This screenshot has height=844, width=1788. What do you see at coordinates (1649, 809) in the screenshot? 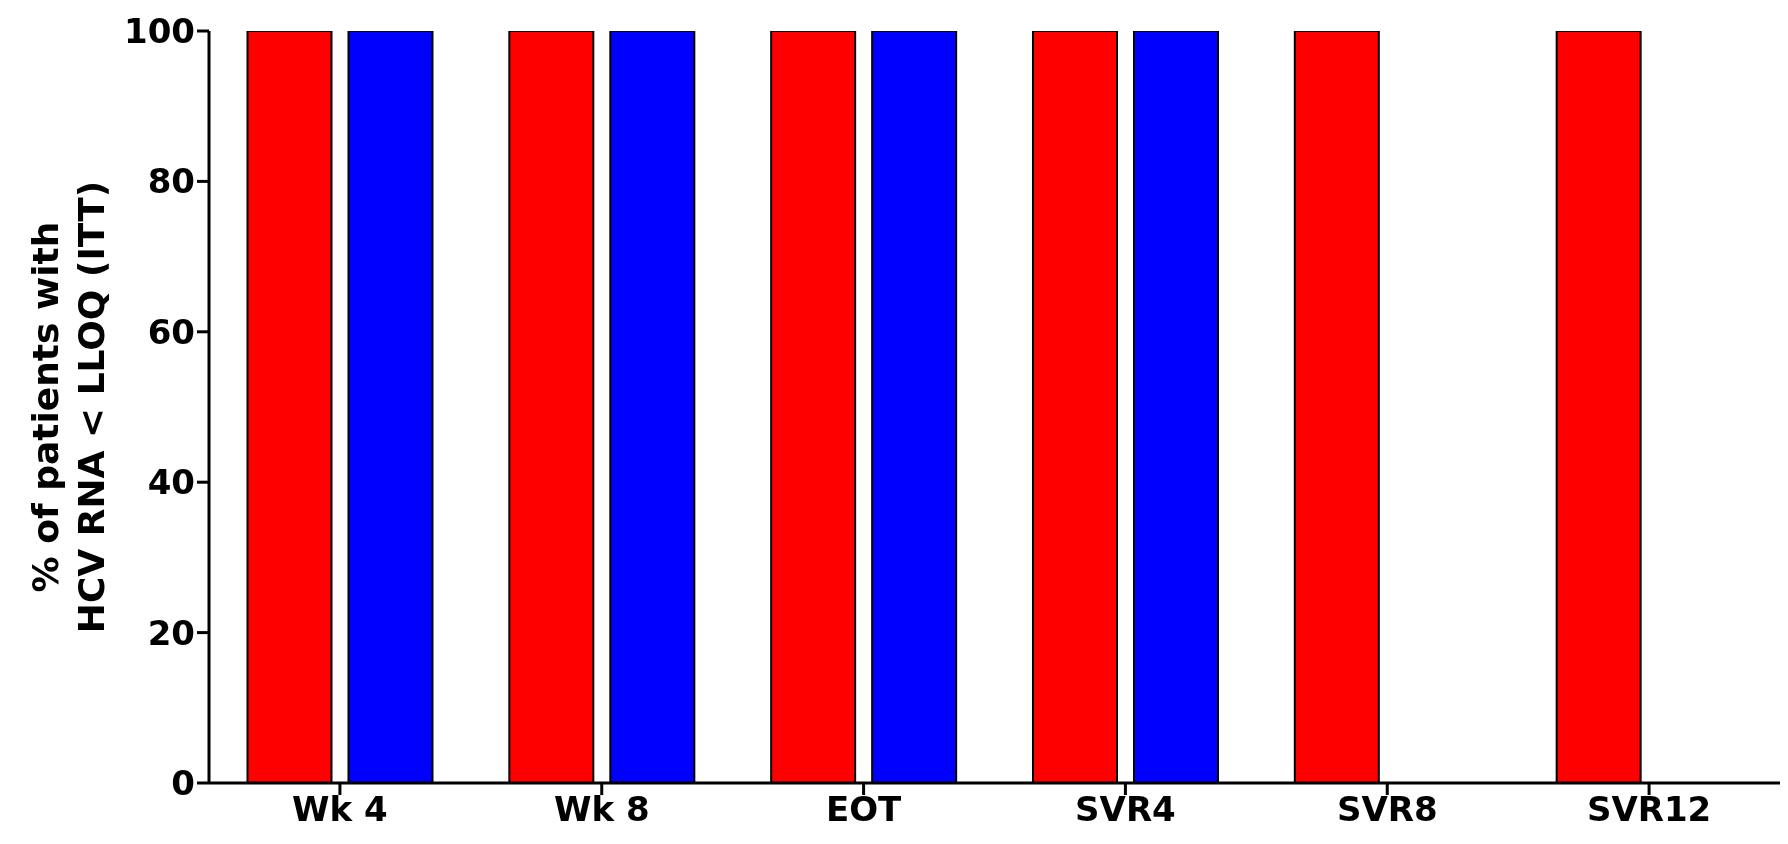
I see `x-tick-label: SVR12` at bounding box center [1649, 809].